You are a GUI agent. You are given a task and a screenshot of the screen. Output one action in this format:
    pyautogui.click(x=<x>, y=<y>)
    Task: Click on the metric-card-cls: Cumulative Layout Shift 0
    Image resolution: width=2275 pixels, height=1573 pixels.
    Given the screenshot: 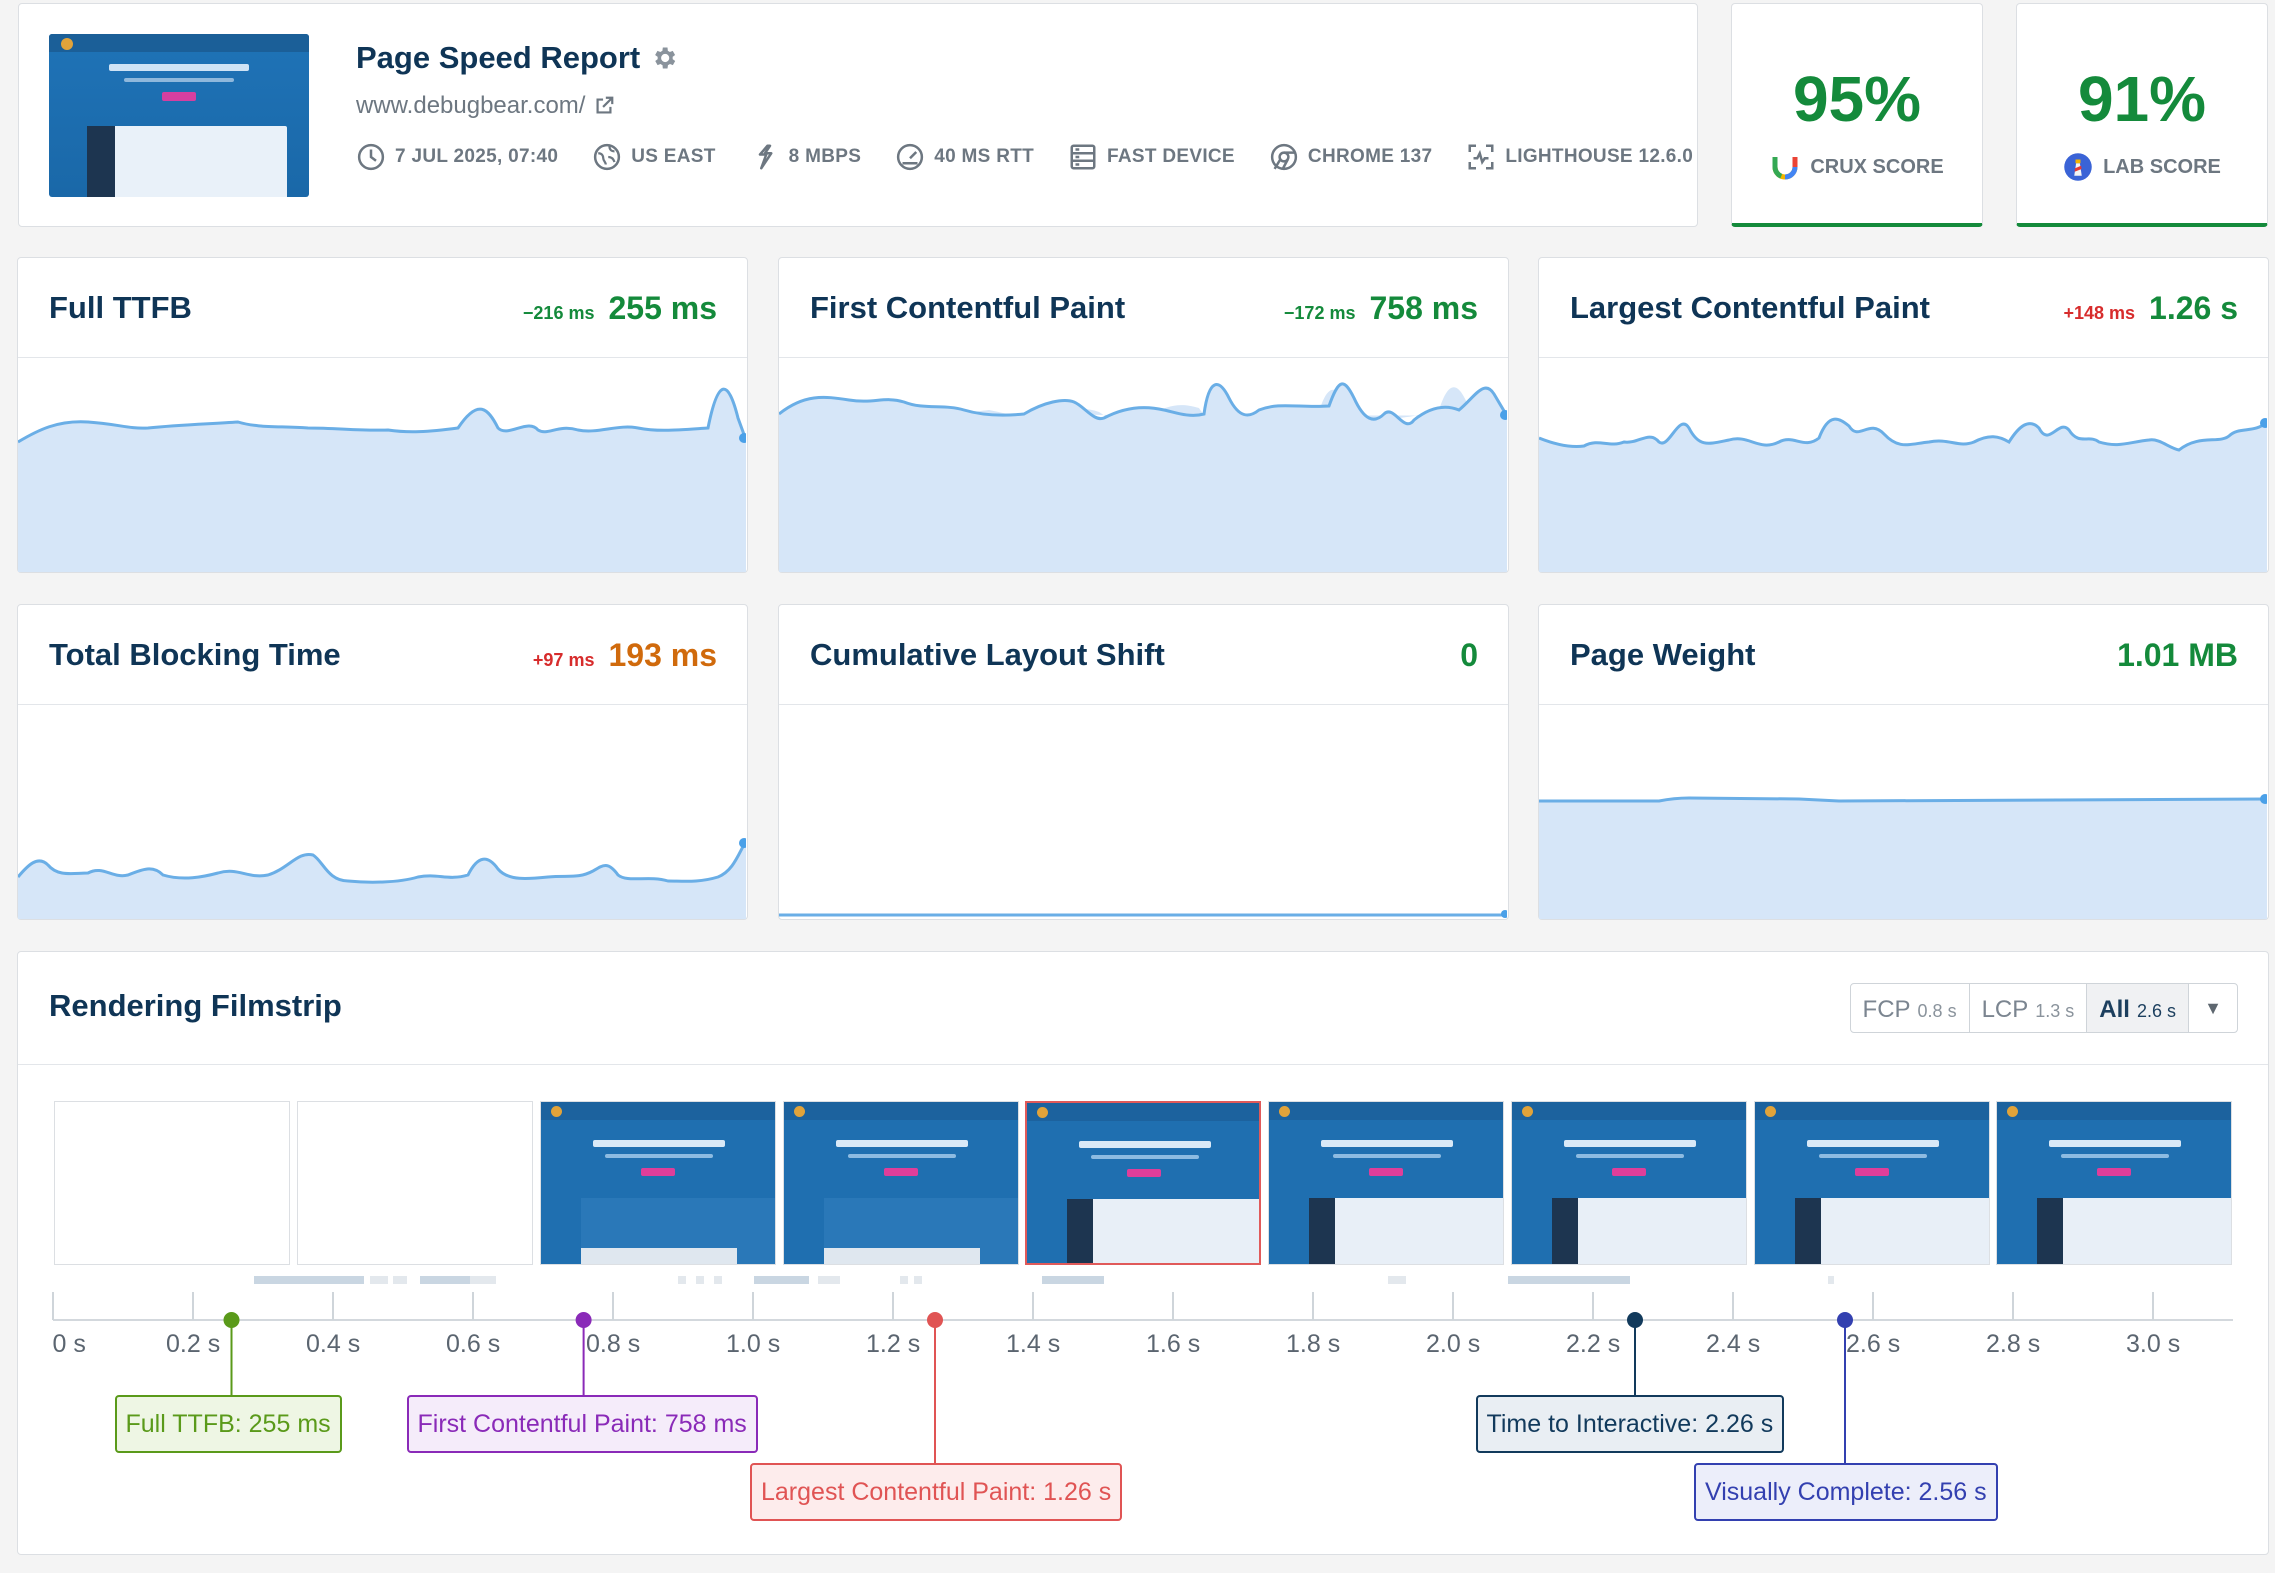 What is the action you would take?
    pyautogui.click(x=1143, y=762)
    